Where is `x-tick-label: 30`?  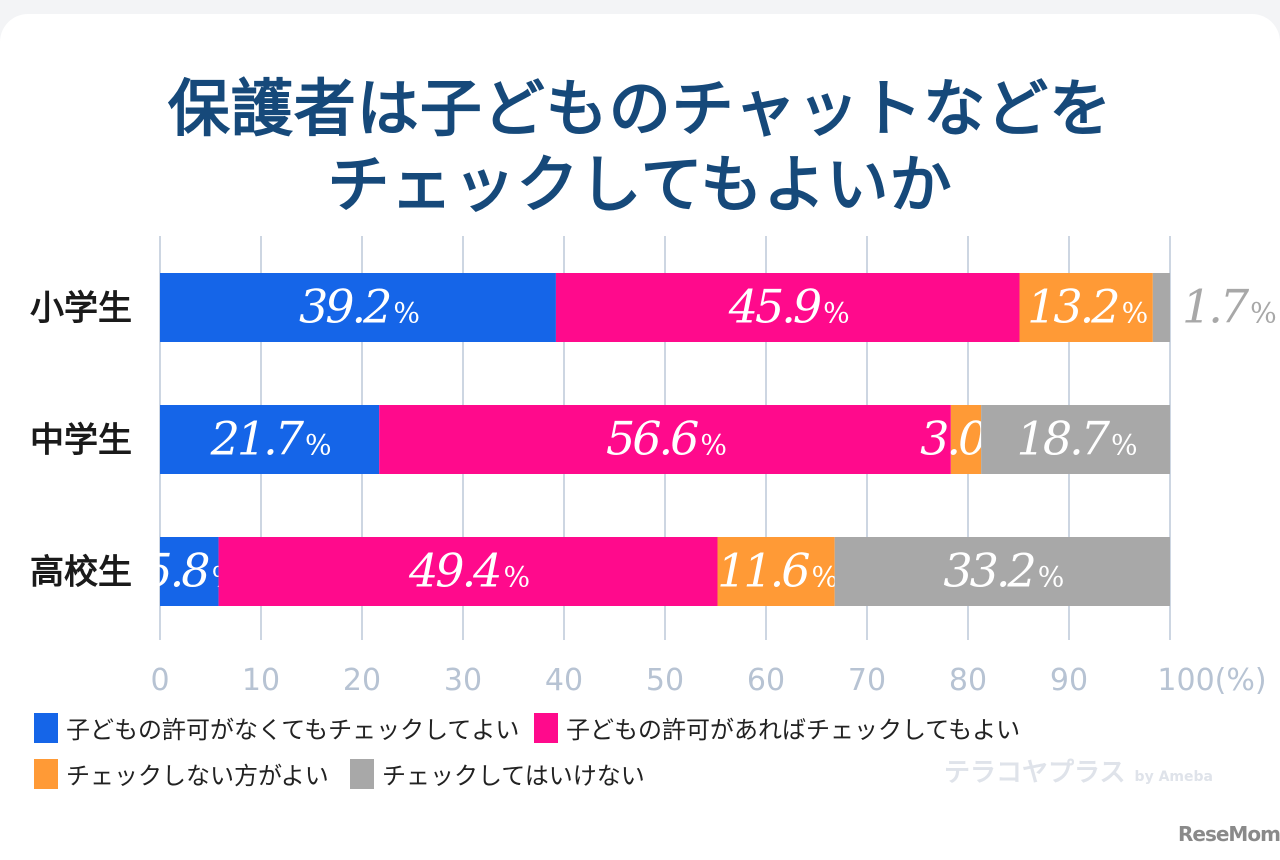
x-tick-label: 30 is located at coordinates (463, 680).